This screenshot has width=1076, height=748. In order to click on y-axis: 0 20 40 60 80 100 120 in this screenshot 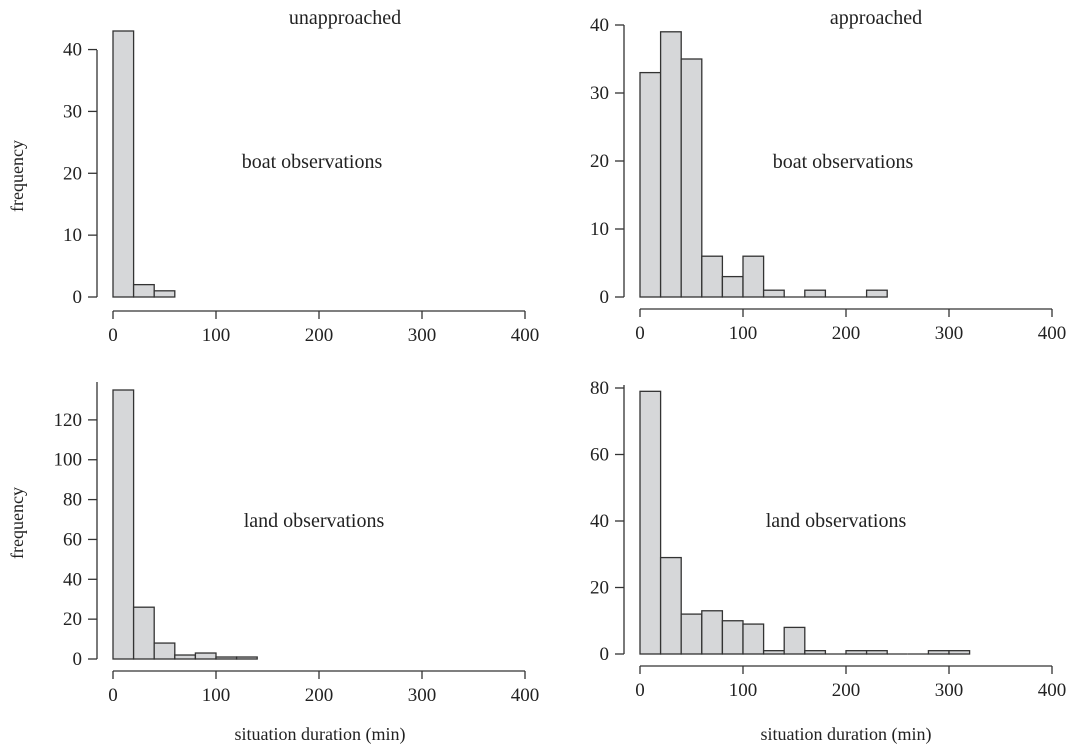, I will do `click(76, 526)`.